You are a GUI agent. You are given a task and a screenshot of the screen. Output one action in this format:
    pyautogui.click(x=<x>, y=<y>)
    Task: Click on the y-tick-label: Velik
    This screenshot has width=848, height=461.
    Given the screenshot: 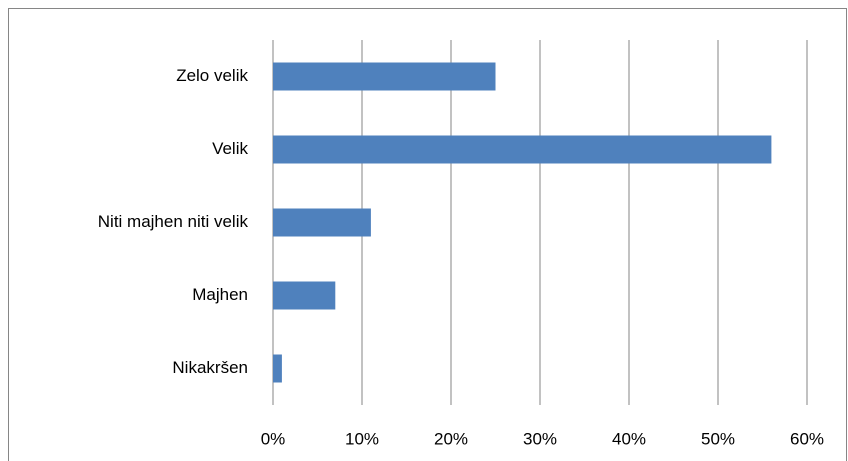 What is the action you would take?
    pyautogui.click(x=230, y=148)
    